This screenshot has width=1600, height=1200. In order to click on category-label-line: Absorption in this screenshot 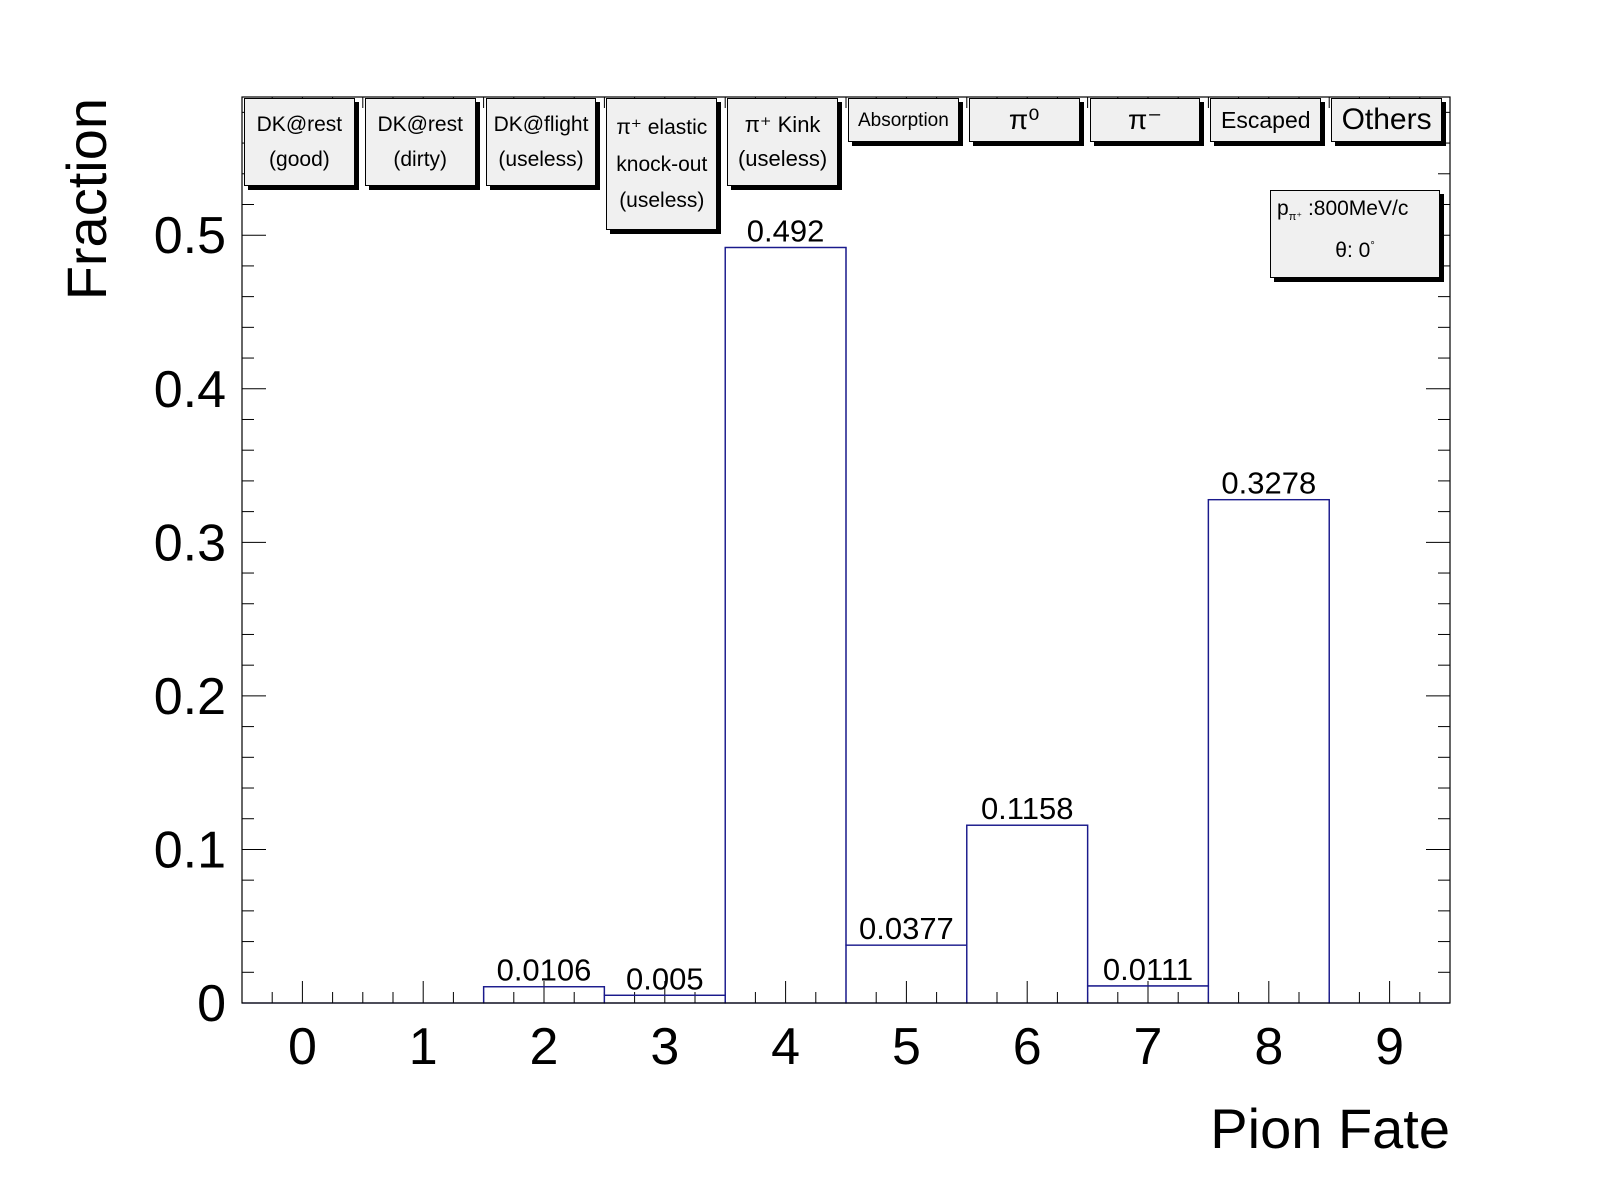, I will do `click(903, 120)`.